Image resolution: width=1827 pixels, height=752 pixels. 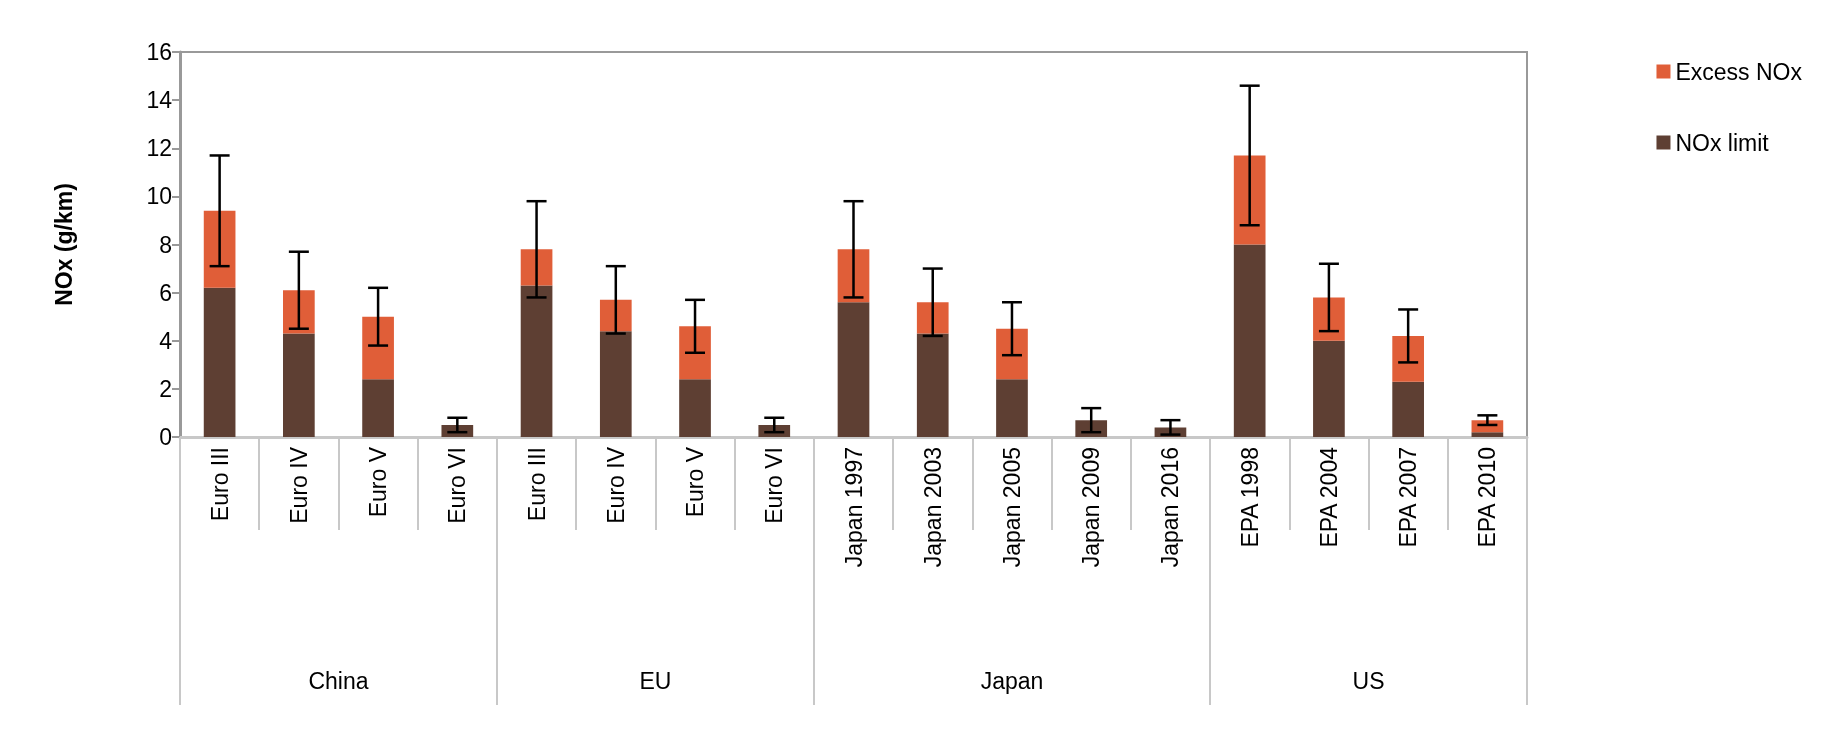 What do you see at coordinates (1170, 507) in the screenshot?
I see `x-tick-label: Japan 2016` at bounding box center [1170, 507].